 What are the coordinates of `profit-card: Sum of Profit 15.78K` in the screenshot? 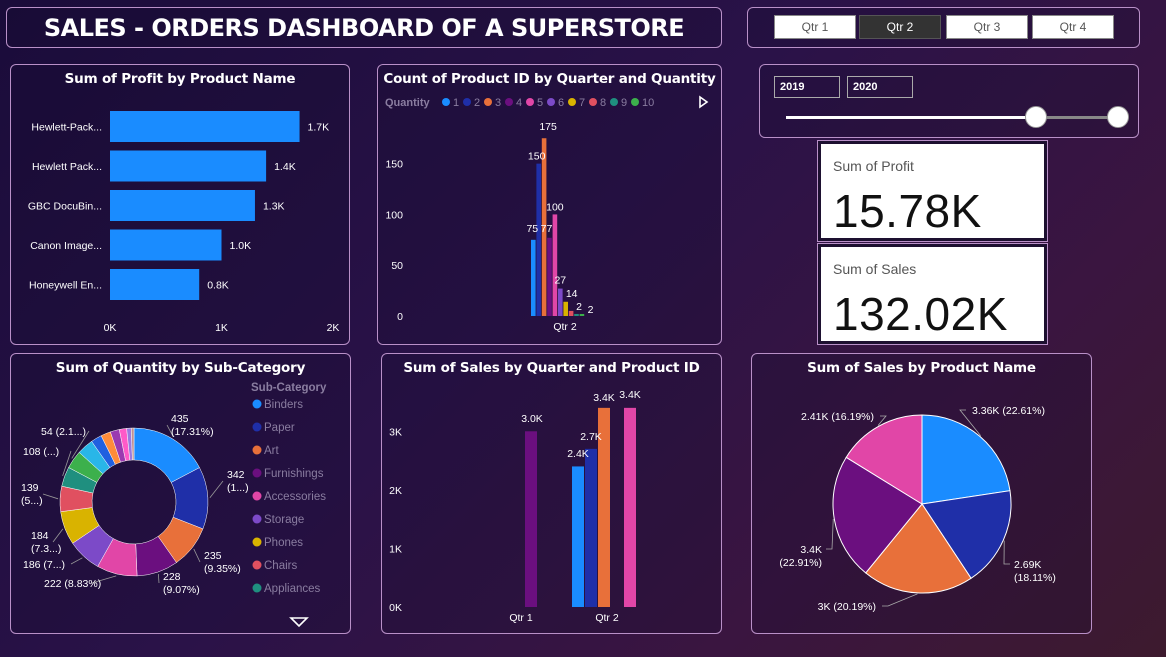 It's located at (932, 191).